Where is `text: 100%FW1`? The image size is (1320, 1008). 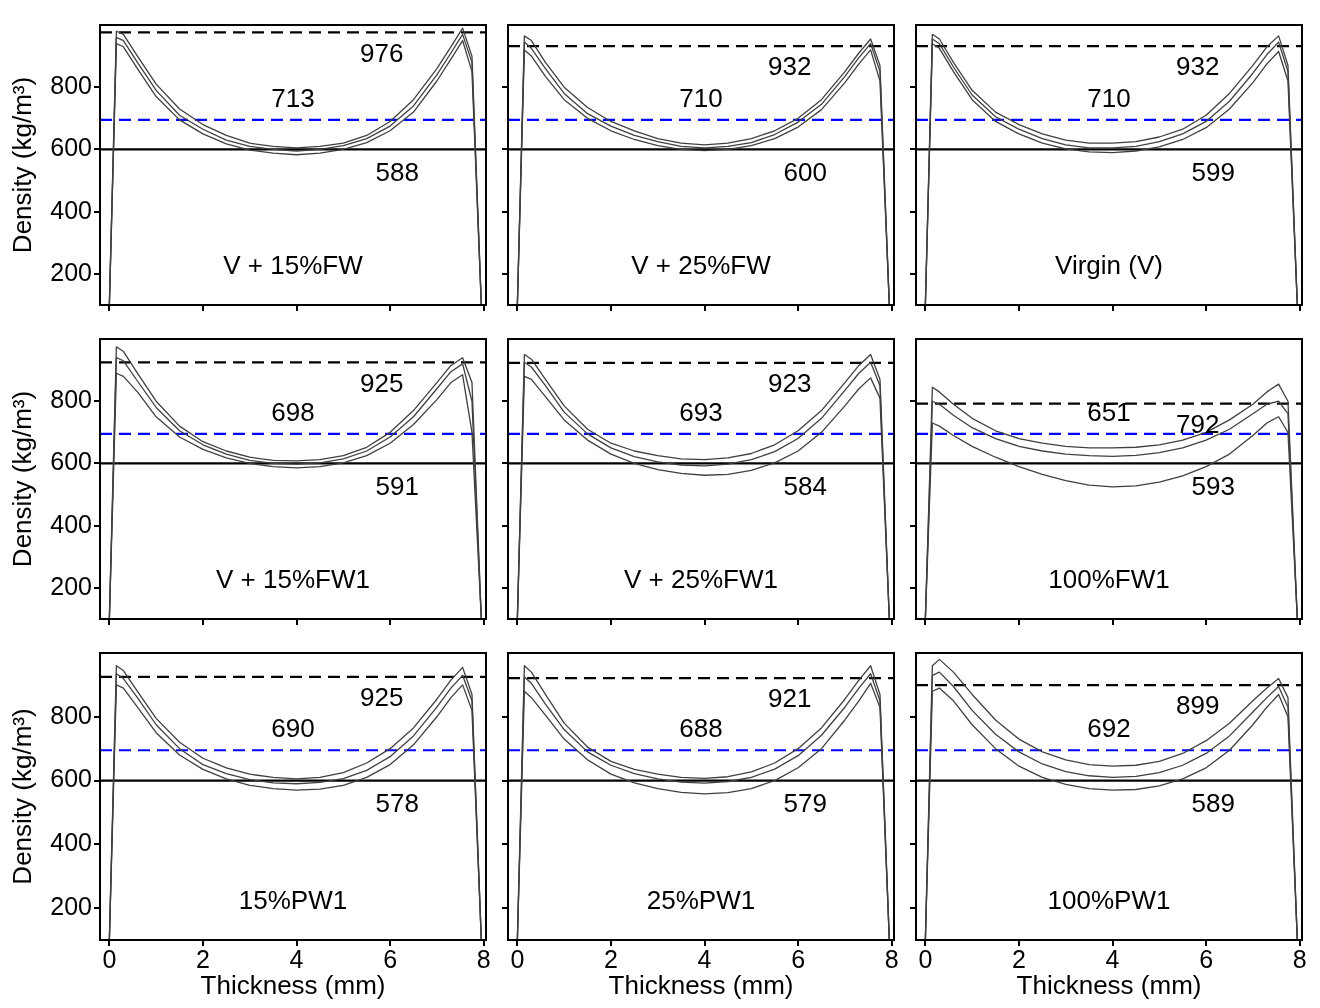
text: 100%FW1 is located at coordinates (1109, 579).